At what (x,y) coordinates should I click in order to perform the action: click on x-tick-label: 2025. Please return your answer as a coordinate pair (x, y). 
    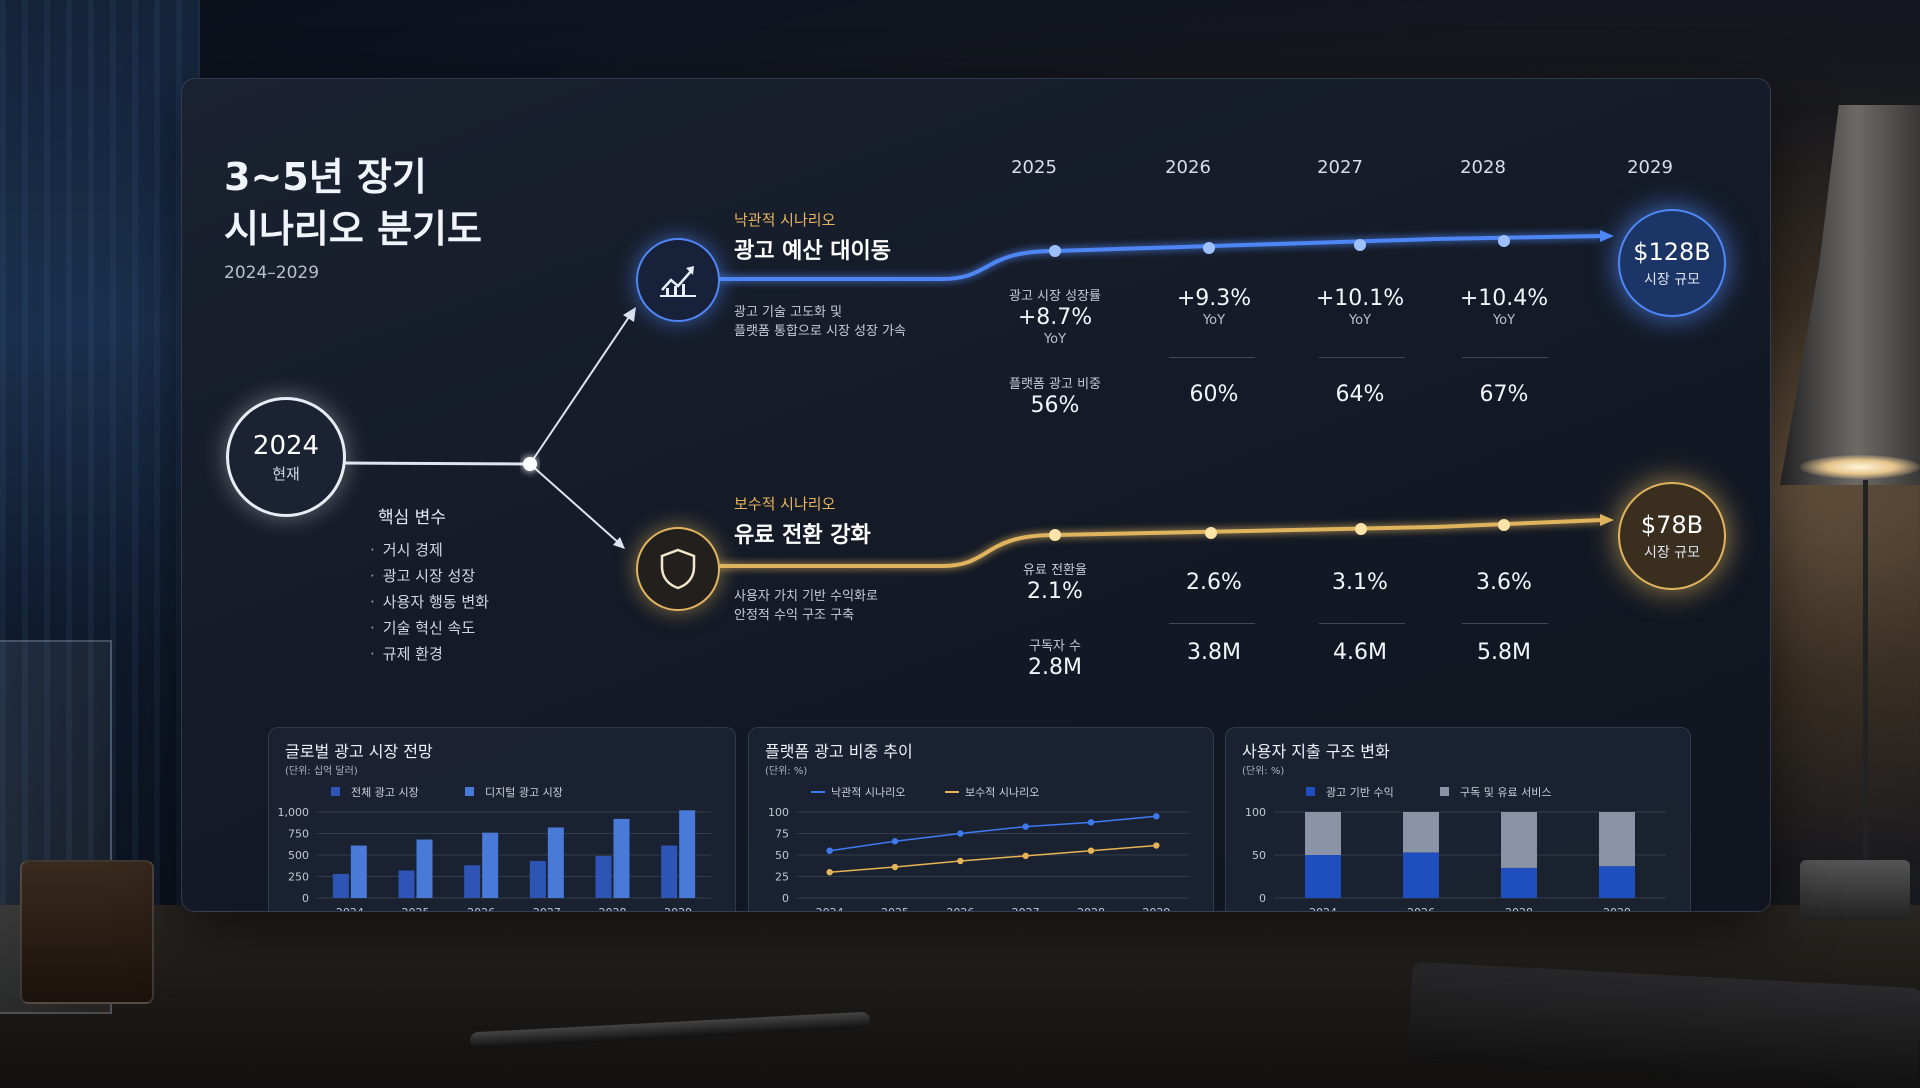
    Looking at the image, I should click on (416, 909).